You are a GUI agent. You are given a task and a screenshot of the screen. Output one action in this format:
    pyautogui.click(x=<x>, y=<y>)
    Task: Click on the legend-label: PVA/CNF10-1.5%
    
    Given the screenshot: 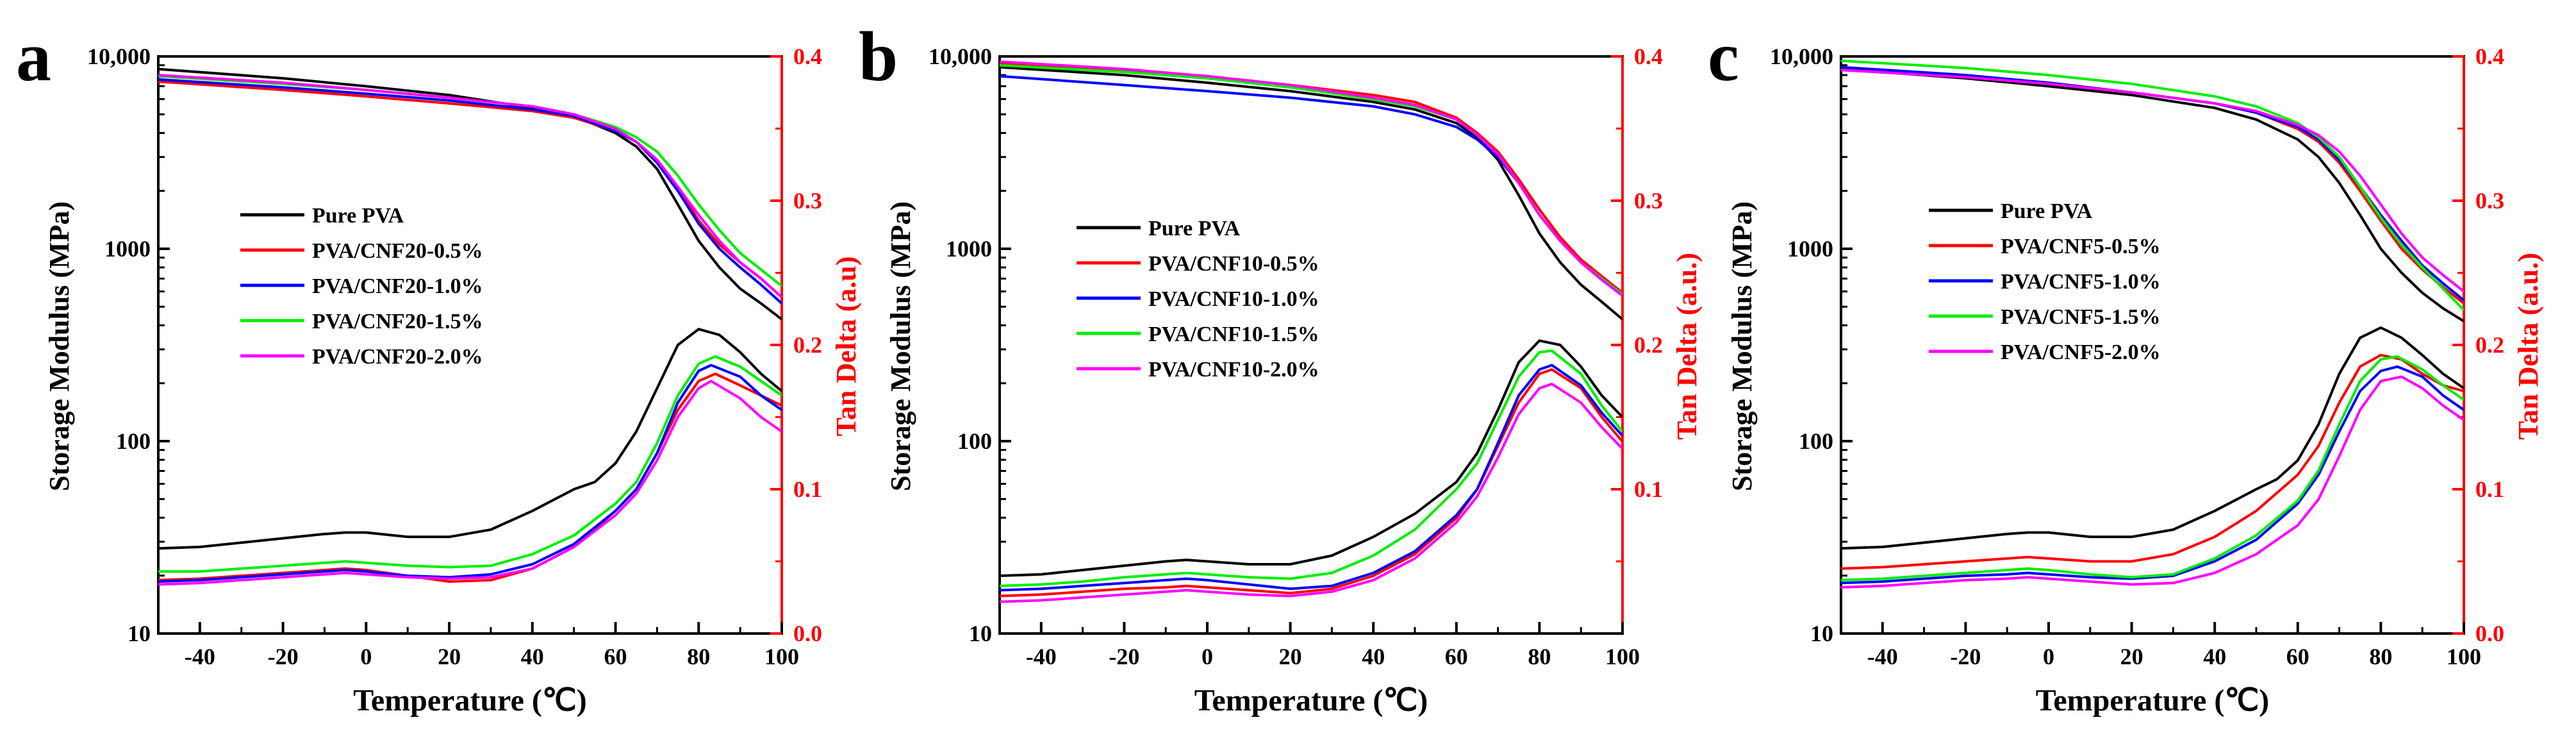 What is the action you would take?
    pyautogui.click(x=1233, y=335)
    